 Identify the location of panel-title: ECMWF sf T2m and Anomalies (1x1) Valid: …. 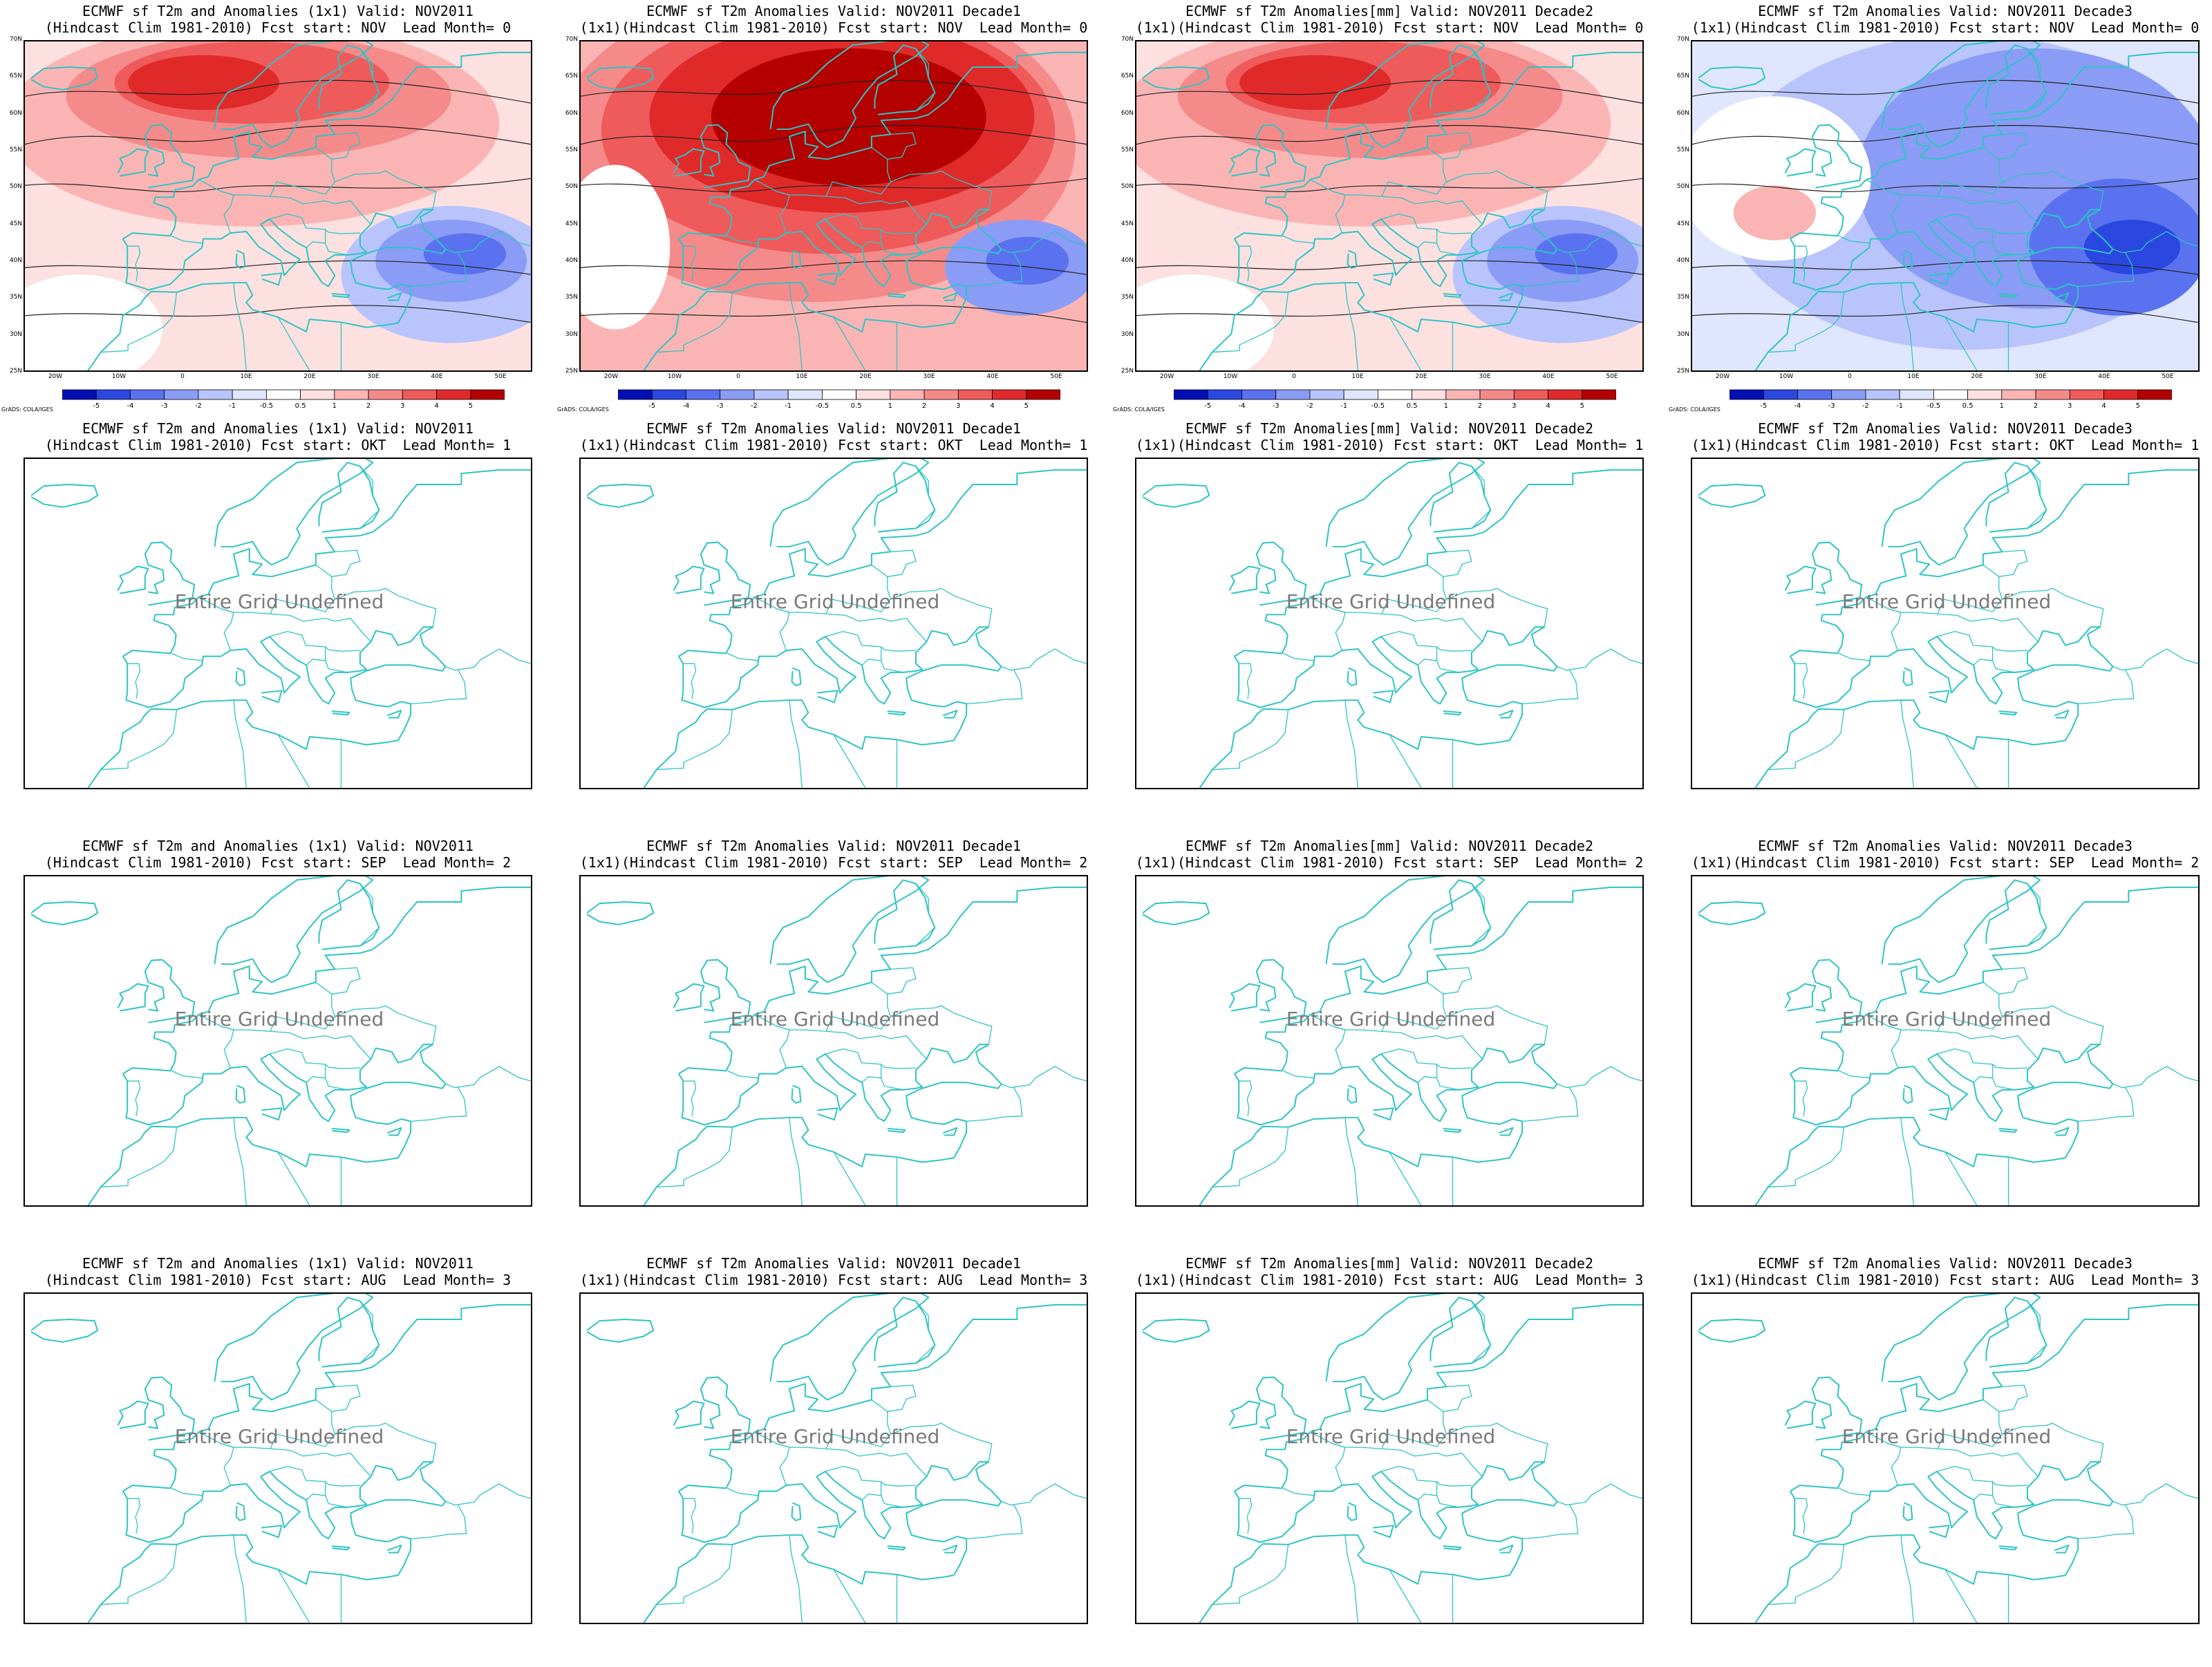
(278, 436).